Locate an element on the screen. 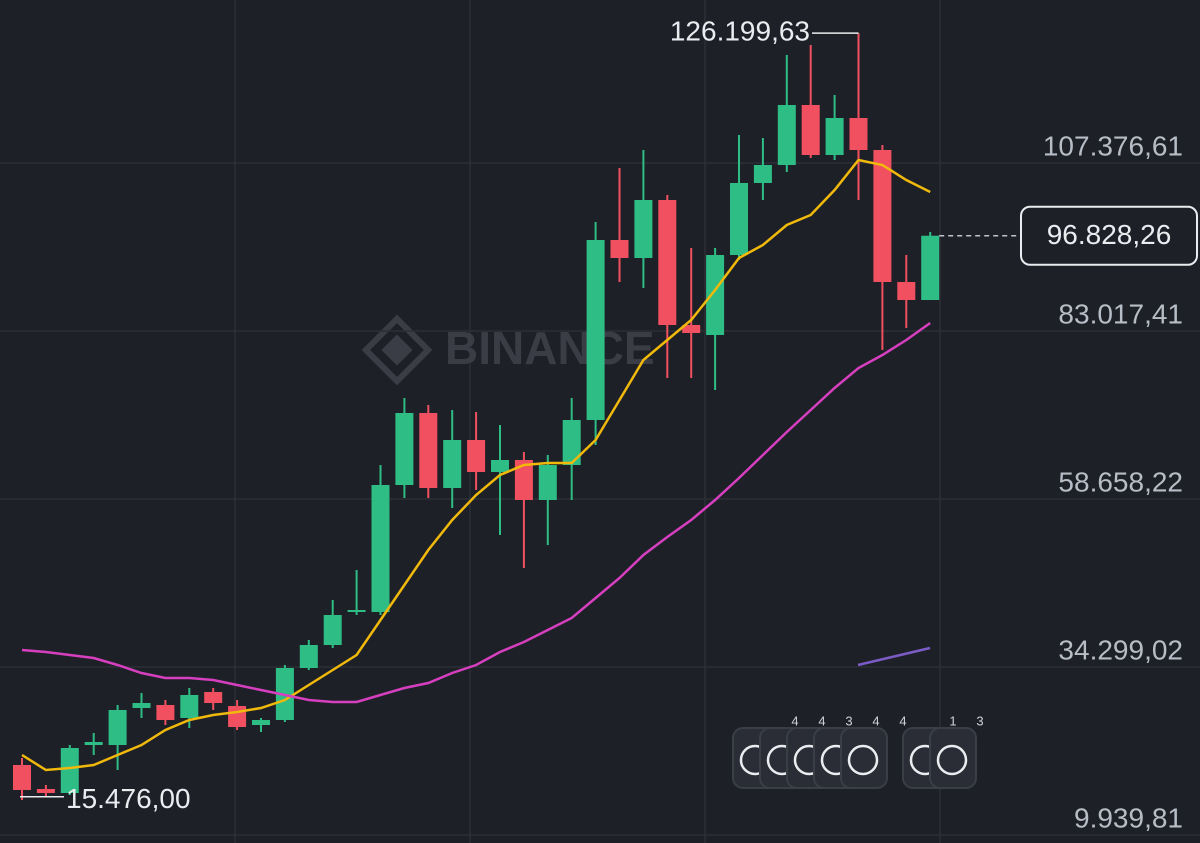 The image size is (1200, 843). watermark: BINANCE is located at coordinates (508, 350).